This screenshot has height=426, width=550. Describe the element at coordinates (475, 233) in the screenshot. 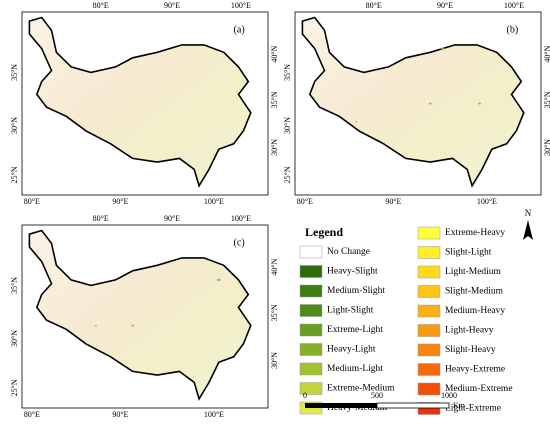

I see `legend-label: Extreme-Heavy` at that location.